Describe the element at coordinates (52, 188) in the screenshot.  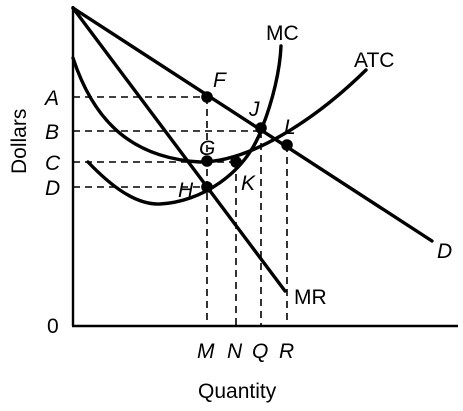
I see `label-price-d: D` at that location.